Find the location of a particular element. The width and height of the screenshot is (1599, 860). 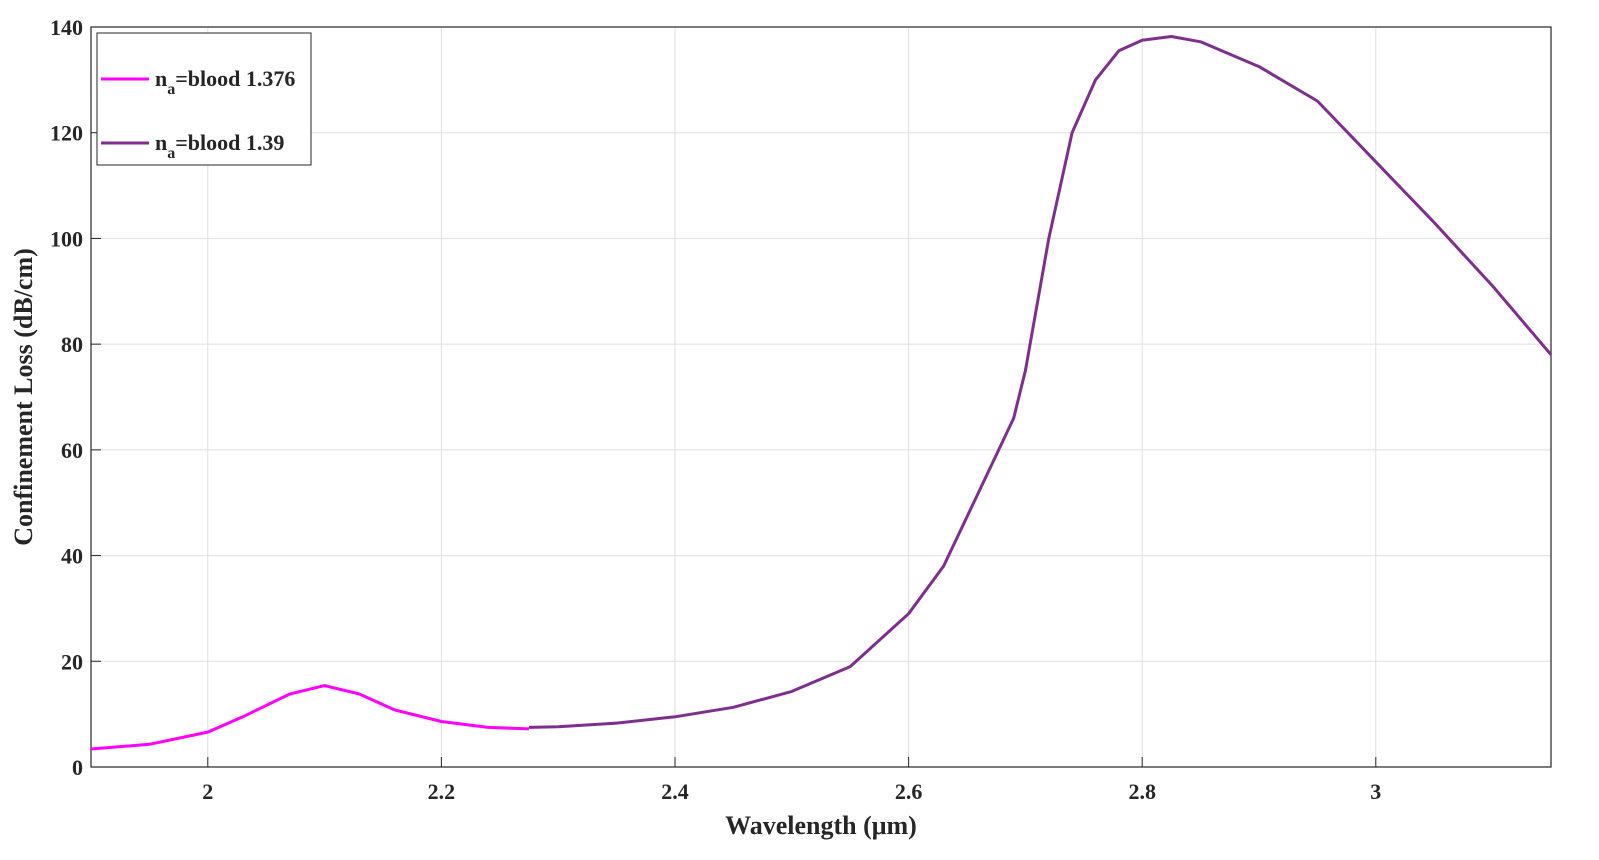

legend-label: na=blood 1.376 is located at coordinates (225, 82).